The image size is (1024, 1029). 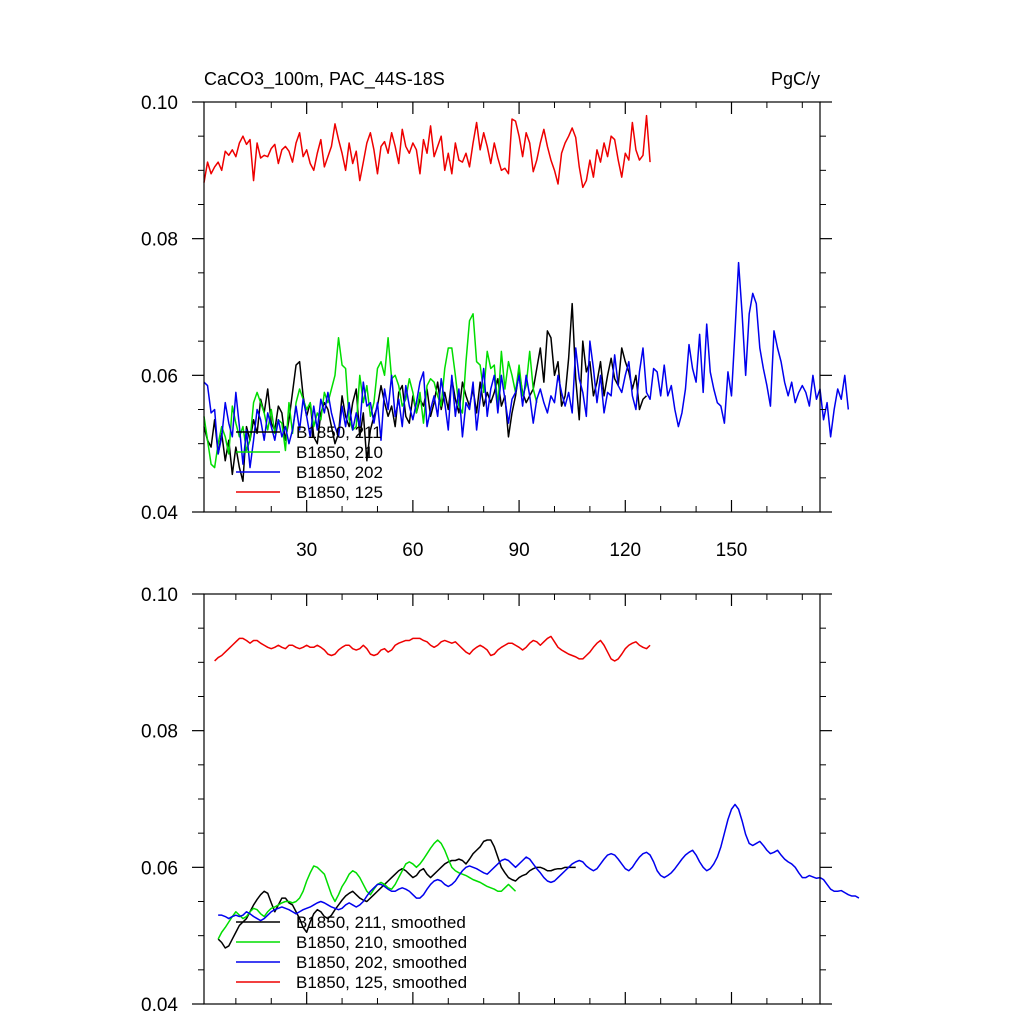 I want to click on bottom-legend-label-0: B1850, 211, smoothed, so click(x=381, y=922).